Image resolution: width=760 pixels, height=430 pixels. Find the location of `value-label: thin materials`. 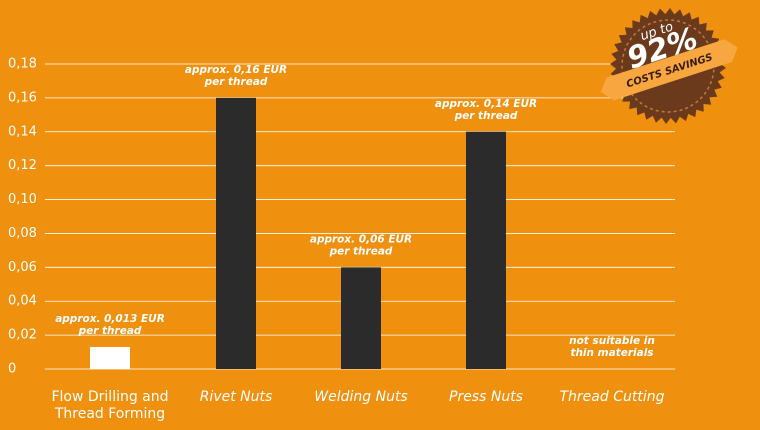

value-label: thin materials is located at coordinates (611, 353).